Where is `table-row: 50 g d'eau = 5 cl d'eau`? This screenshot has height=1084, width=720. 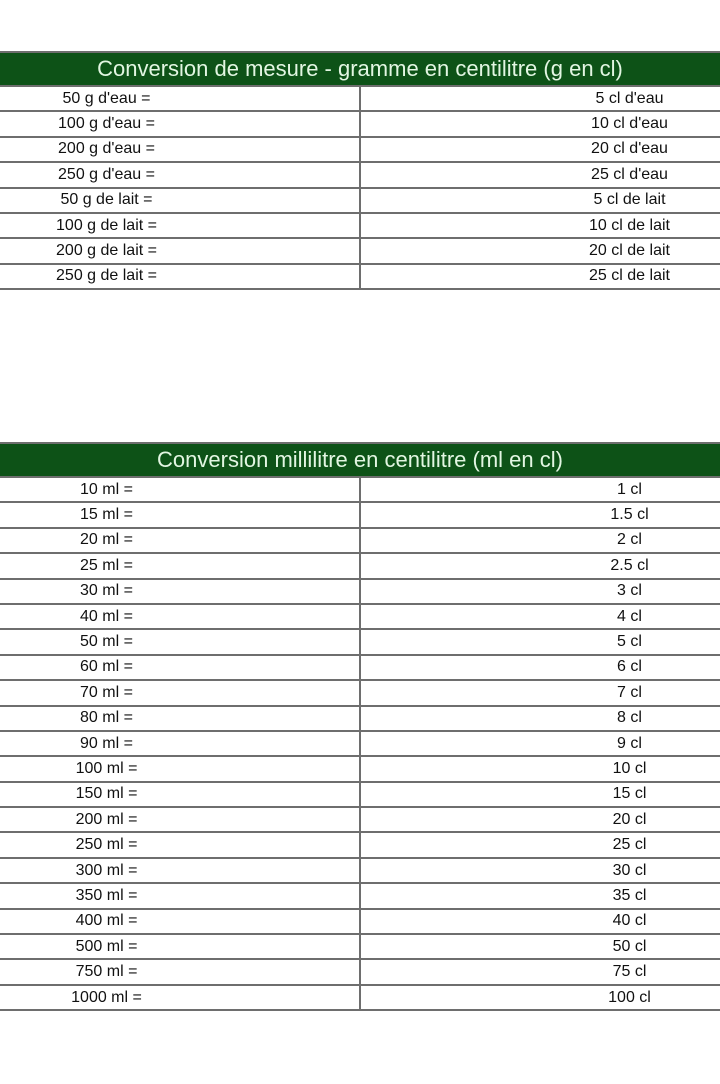
table-row: 50 g d'eau = 5 cl d'eau is located at coordinates (360, 98).